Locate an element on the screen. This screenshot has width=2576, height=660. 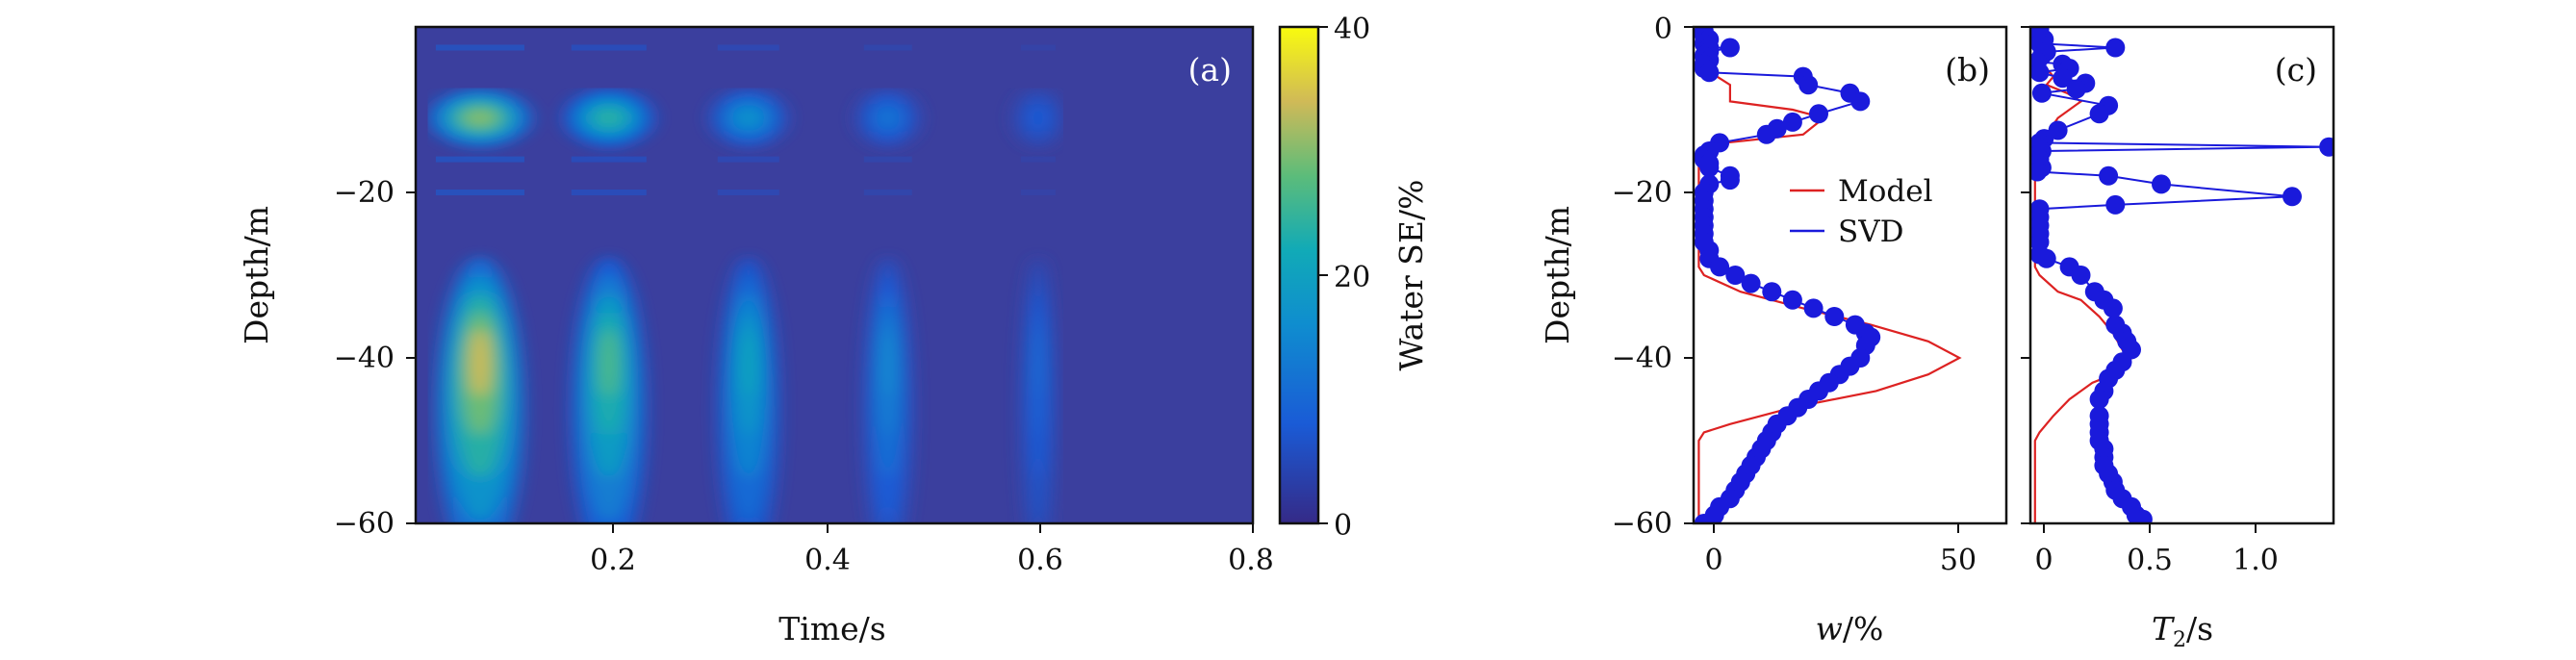
b-ytick-label: −60 is located at coordinates (1642, 524).